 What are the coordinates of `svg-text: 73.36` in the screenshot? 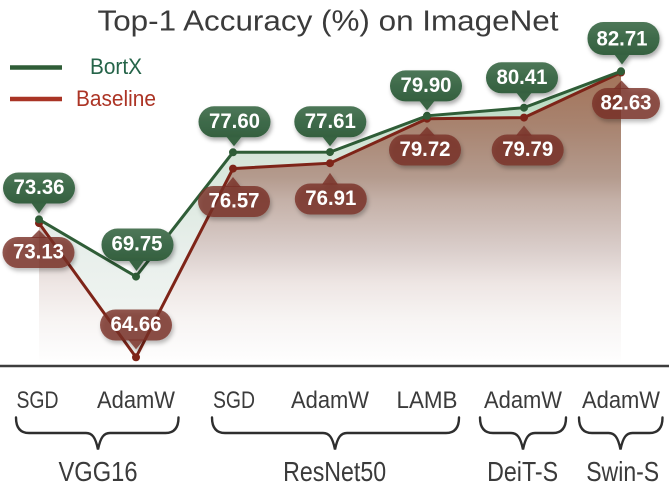 It's located at (39, 187).